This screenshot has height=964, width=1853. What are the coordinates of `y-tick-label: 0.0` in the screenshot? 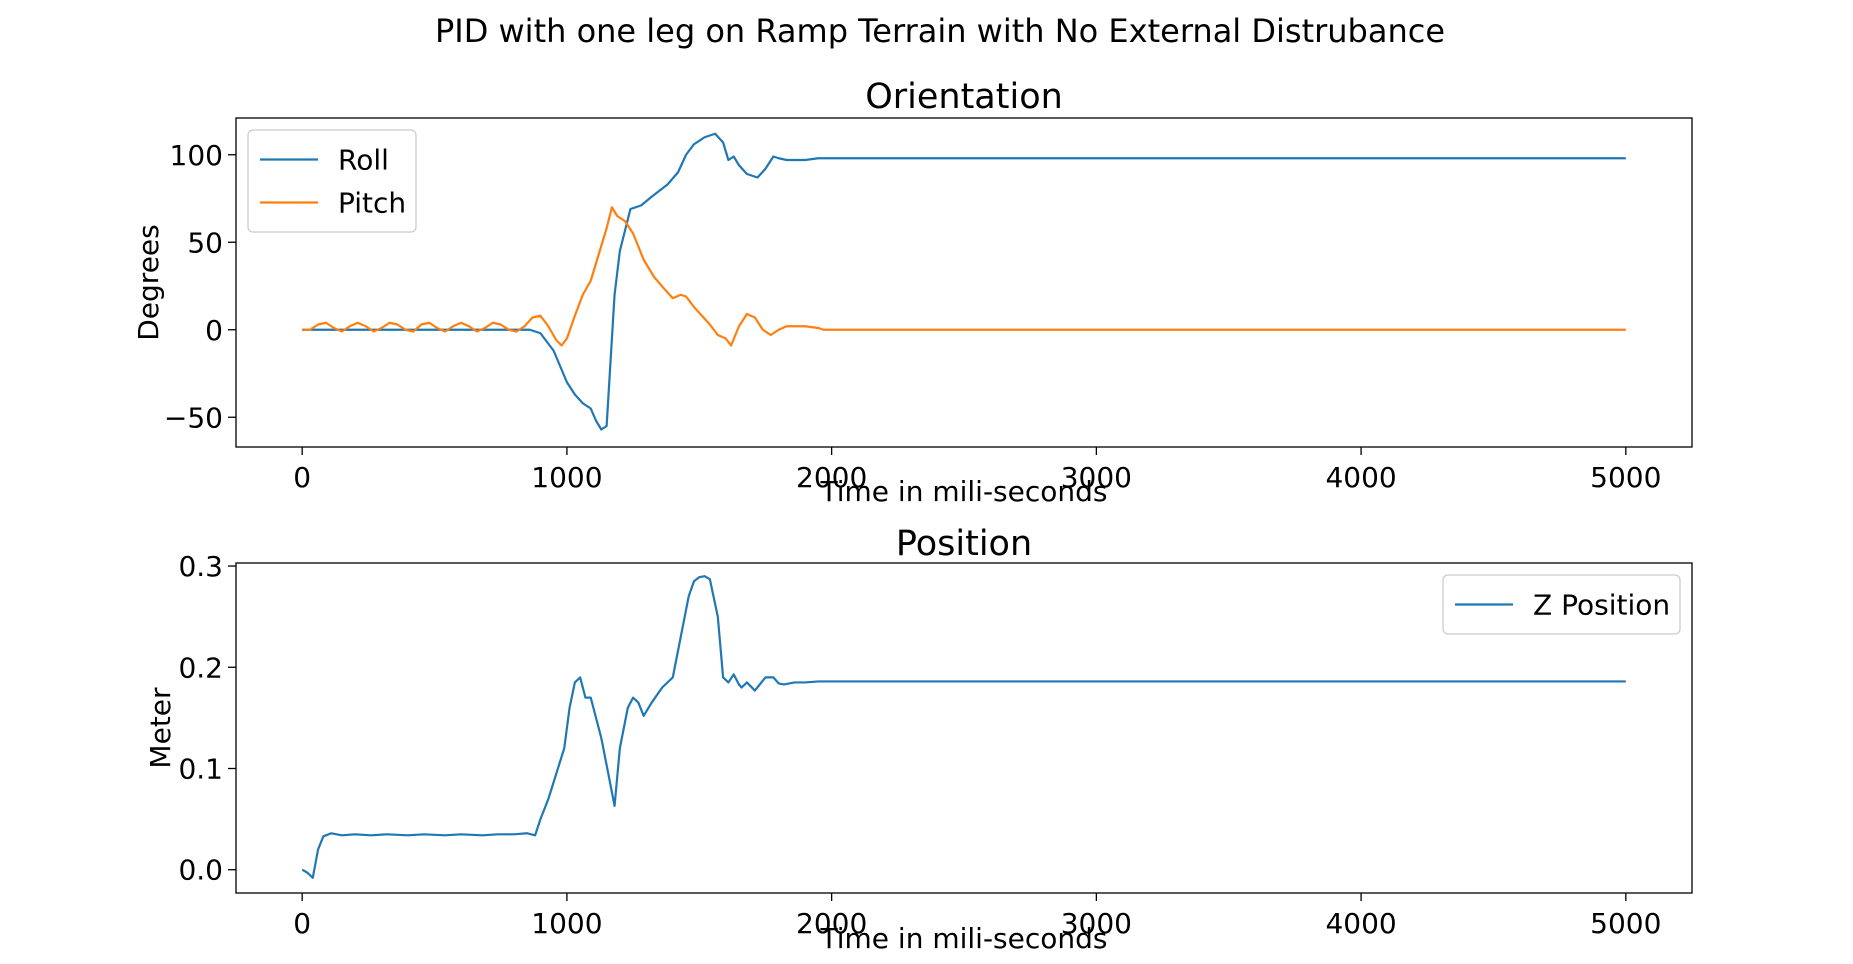 It's located at (200, 870).